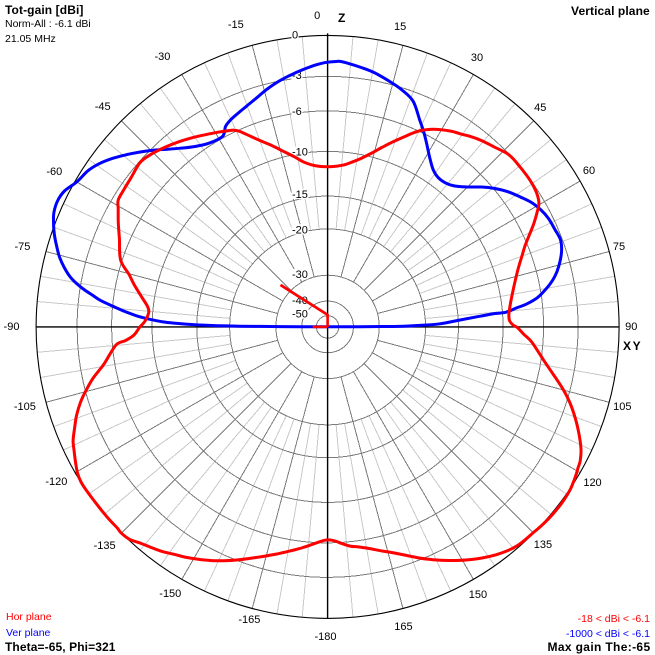 The width and height of the screenshot is (655, 655). I want to click on svg-text: -40, so click(300, 301).